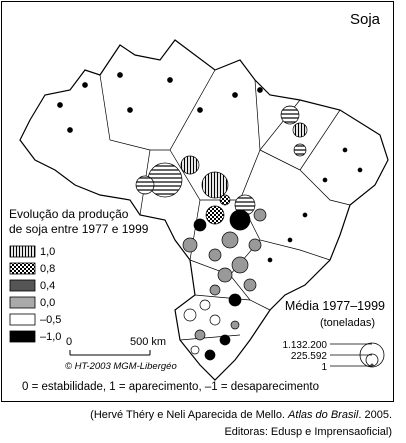  What do you see at coordinates (309, 356) in the screenshot?
I see `size-class: 225.592` at bounding box center [309, 356].